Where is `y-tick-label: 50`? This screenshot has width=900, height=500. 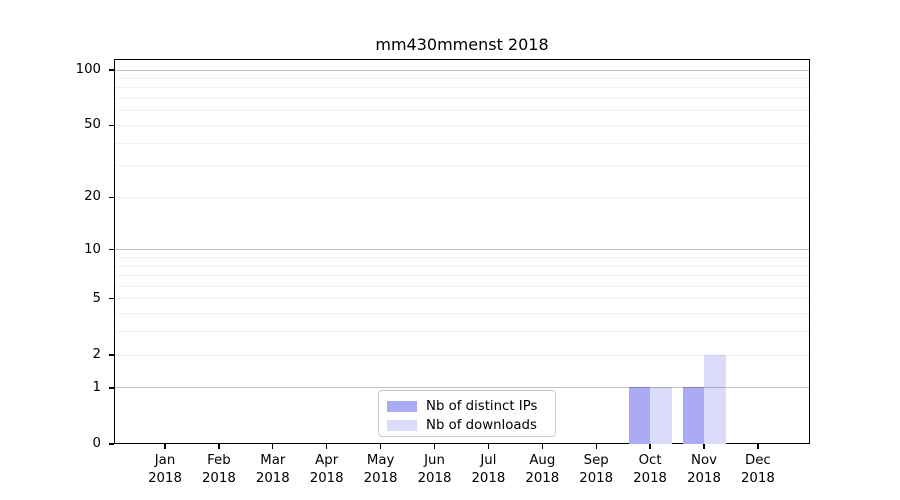 y-tick-label: 50 is located at coordinates (92, 125).